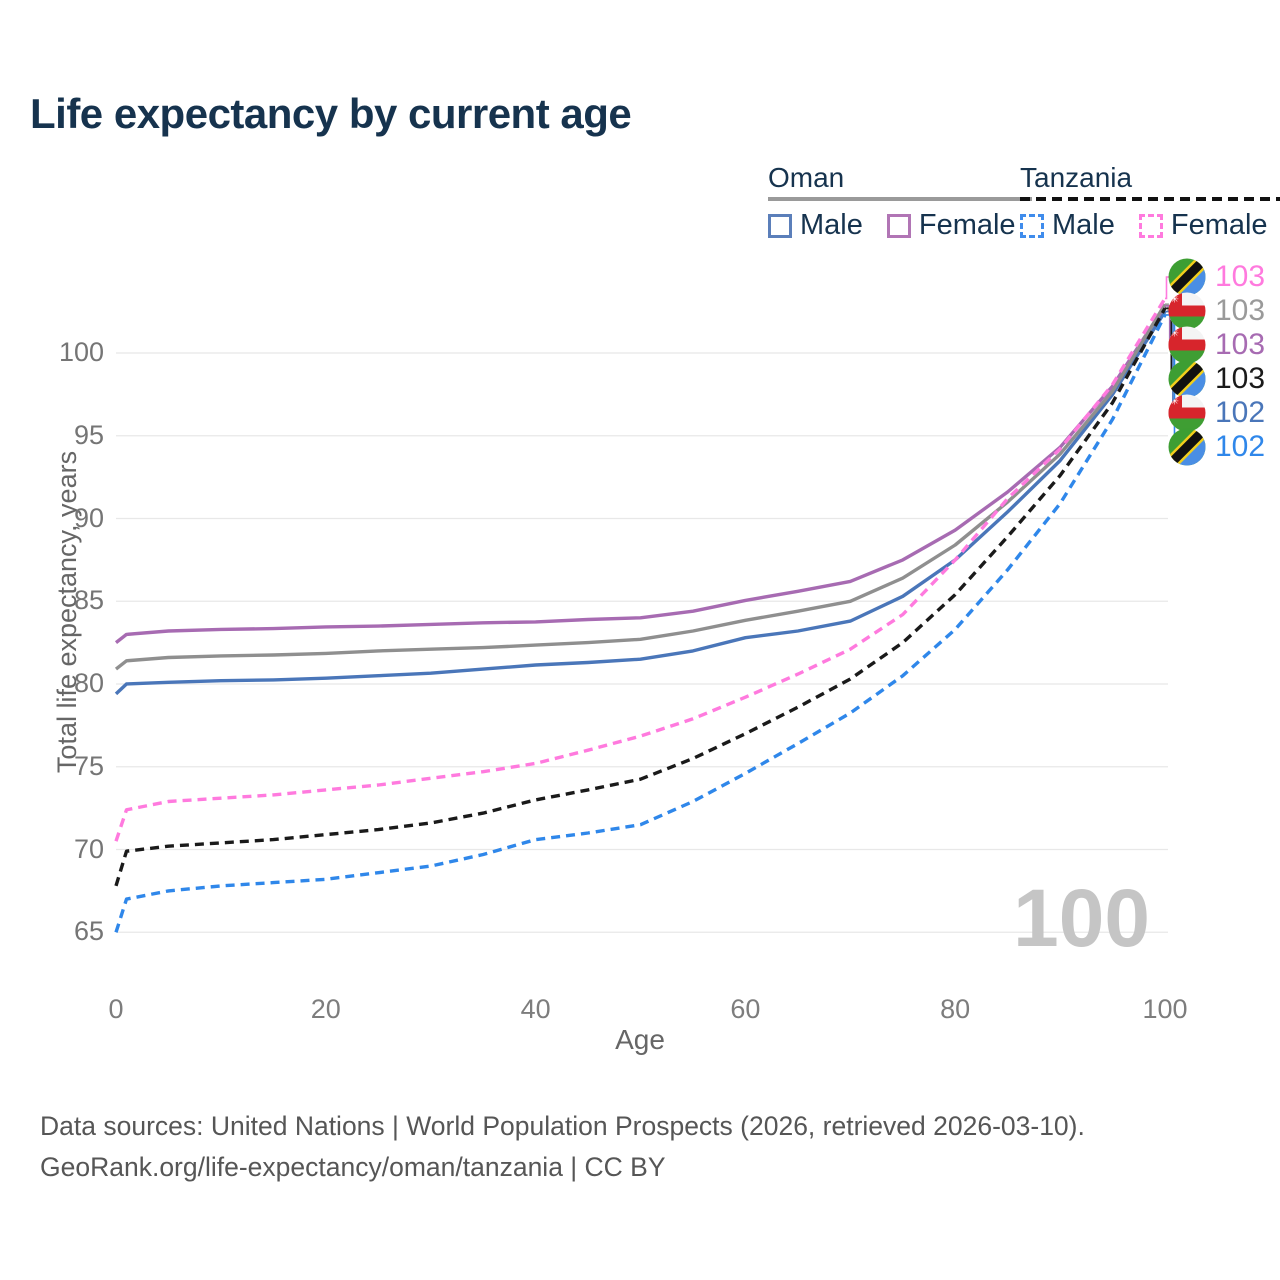 The height and width of the screenshot is (1280, 1280). Describe the element at coordinates (535, 1009) in the screenshot. I see `x-tick-label-40: 40` at that location.